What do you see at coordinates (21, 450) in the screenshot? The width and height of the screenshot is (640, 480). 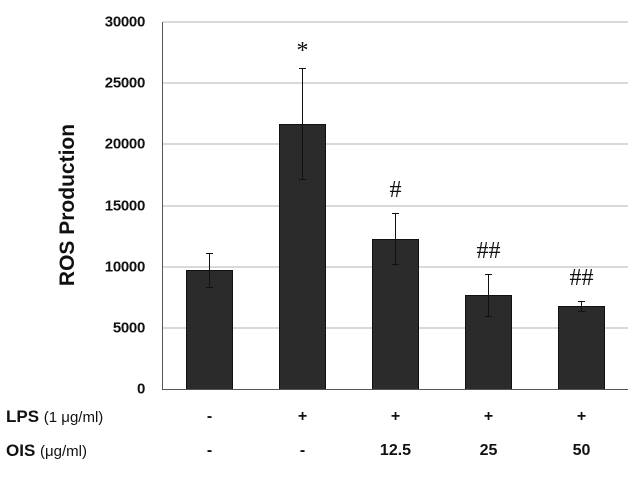 I see `row-label-ois-name: OIS` at bounding box center [21, 450].